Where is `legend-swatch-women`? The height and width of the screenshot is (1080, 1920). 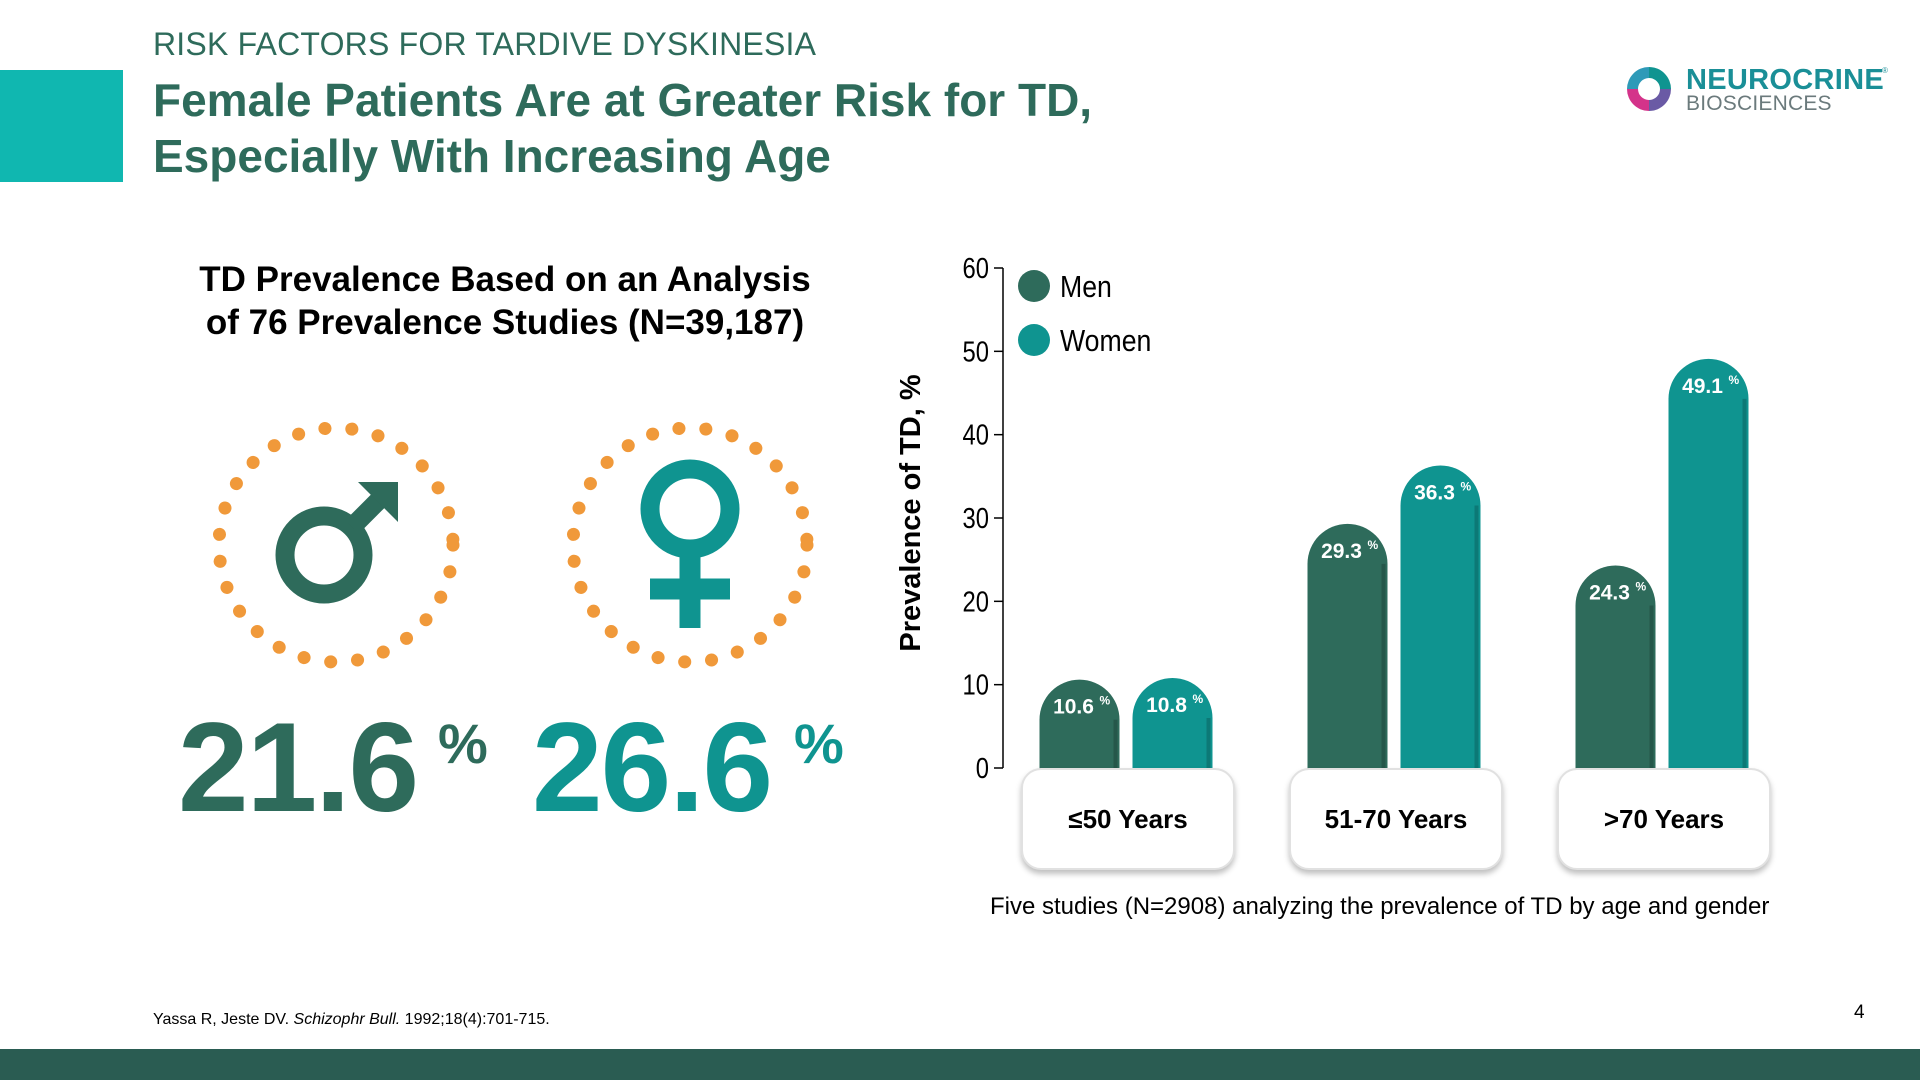
legend-swatch-women is located at coordinates (1034, 340).